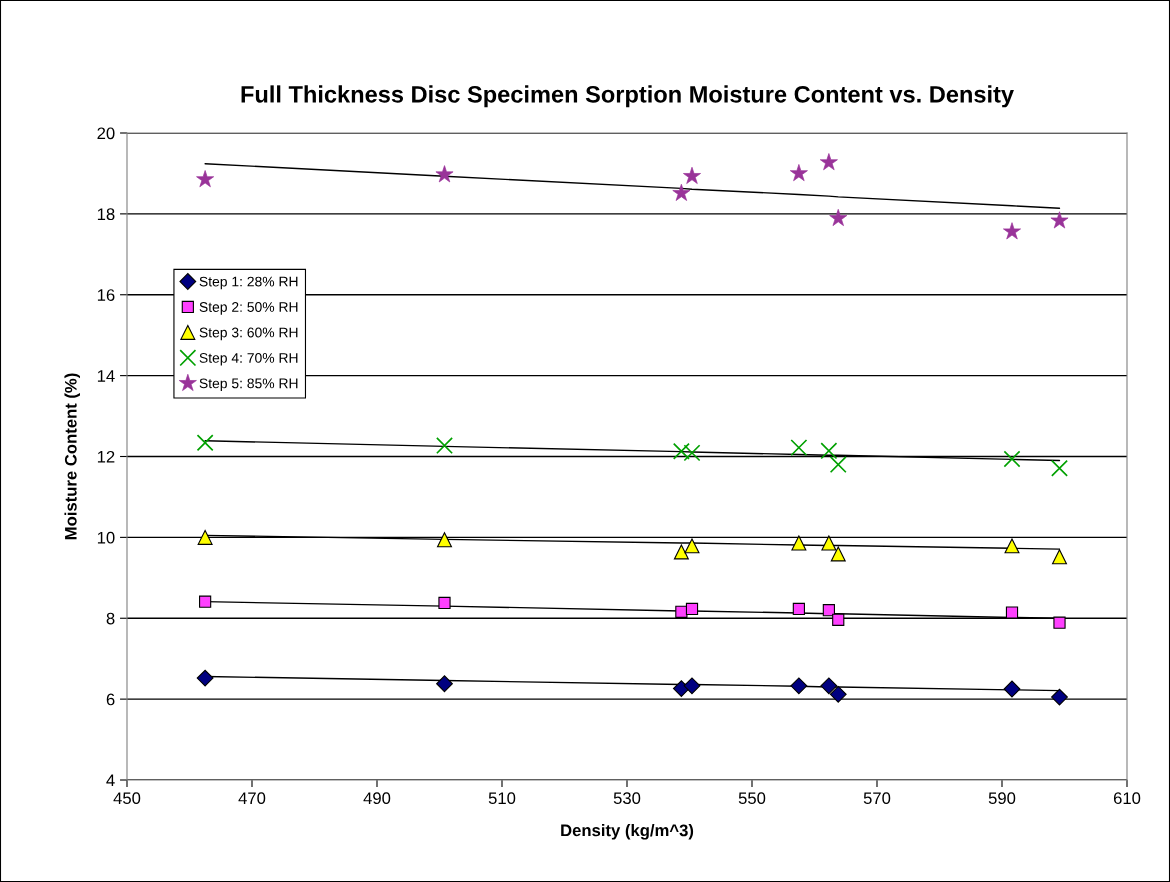 Image resolution: width=1170 pixels, height=882 pixels. What do you see at coordinates (248, 334) in the screenshot?
I see `legend-label: Step 3: 60% RH` at bounding box center [248, 334].